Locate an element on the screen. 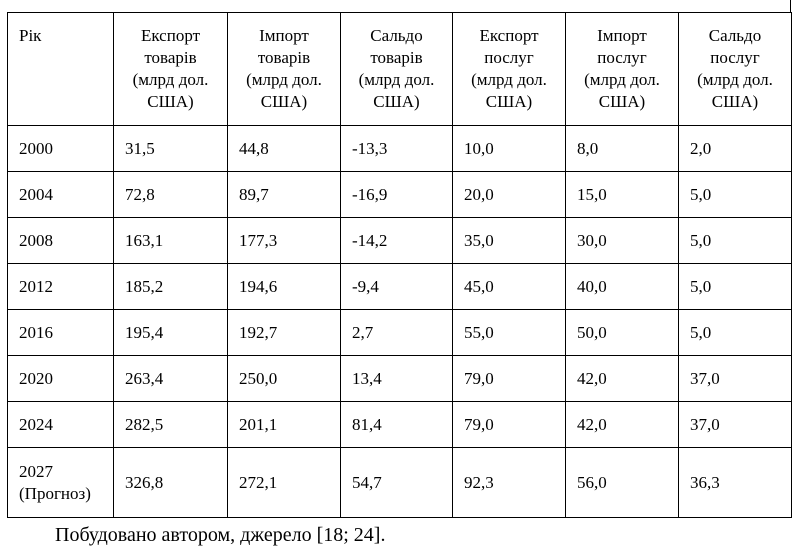  year-cell: 2000 is located at coordinates (60, 148).